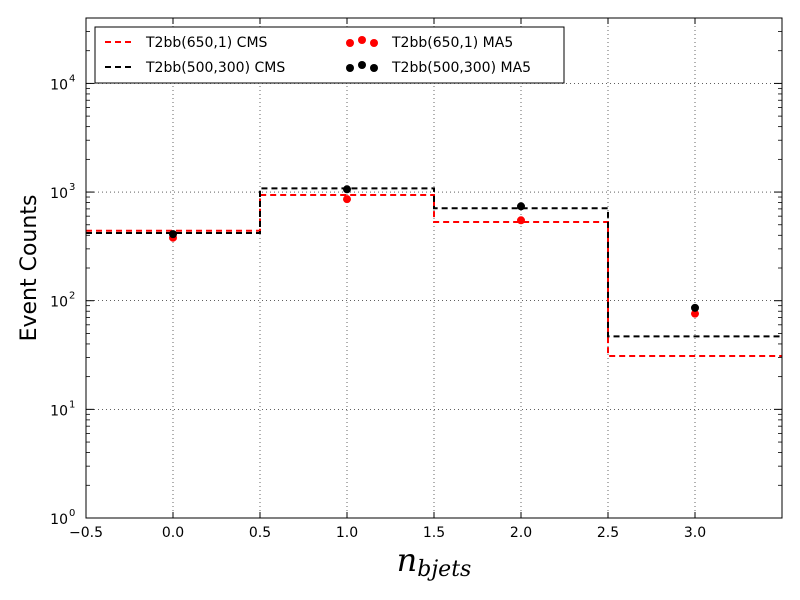 The image size is (800, 600). I want to click on legend-label-series-2: T2bb(650,1) MA5, so click(452, 43).